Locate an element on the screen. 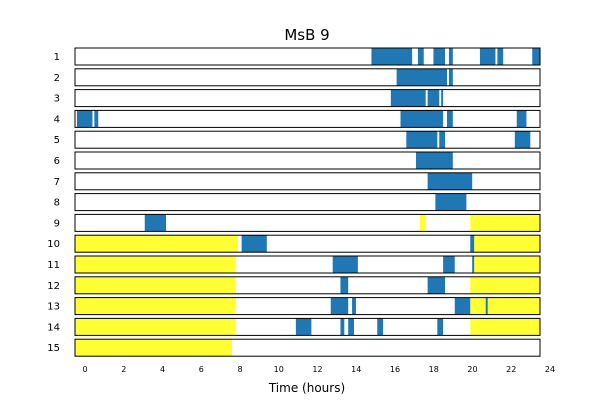 The image size is (600, 400). timeline-row: 10 is located at coordinates (294, 243).